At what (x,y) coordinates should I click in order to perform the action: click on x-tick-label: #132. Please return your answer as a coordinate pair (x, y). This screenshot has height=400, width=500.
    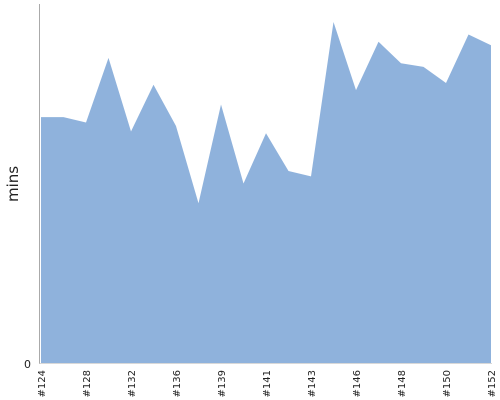
    Looking at the image, I should click on (132, 383).